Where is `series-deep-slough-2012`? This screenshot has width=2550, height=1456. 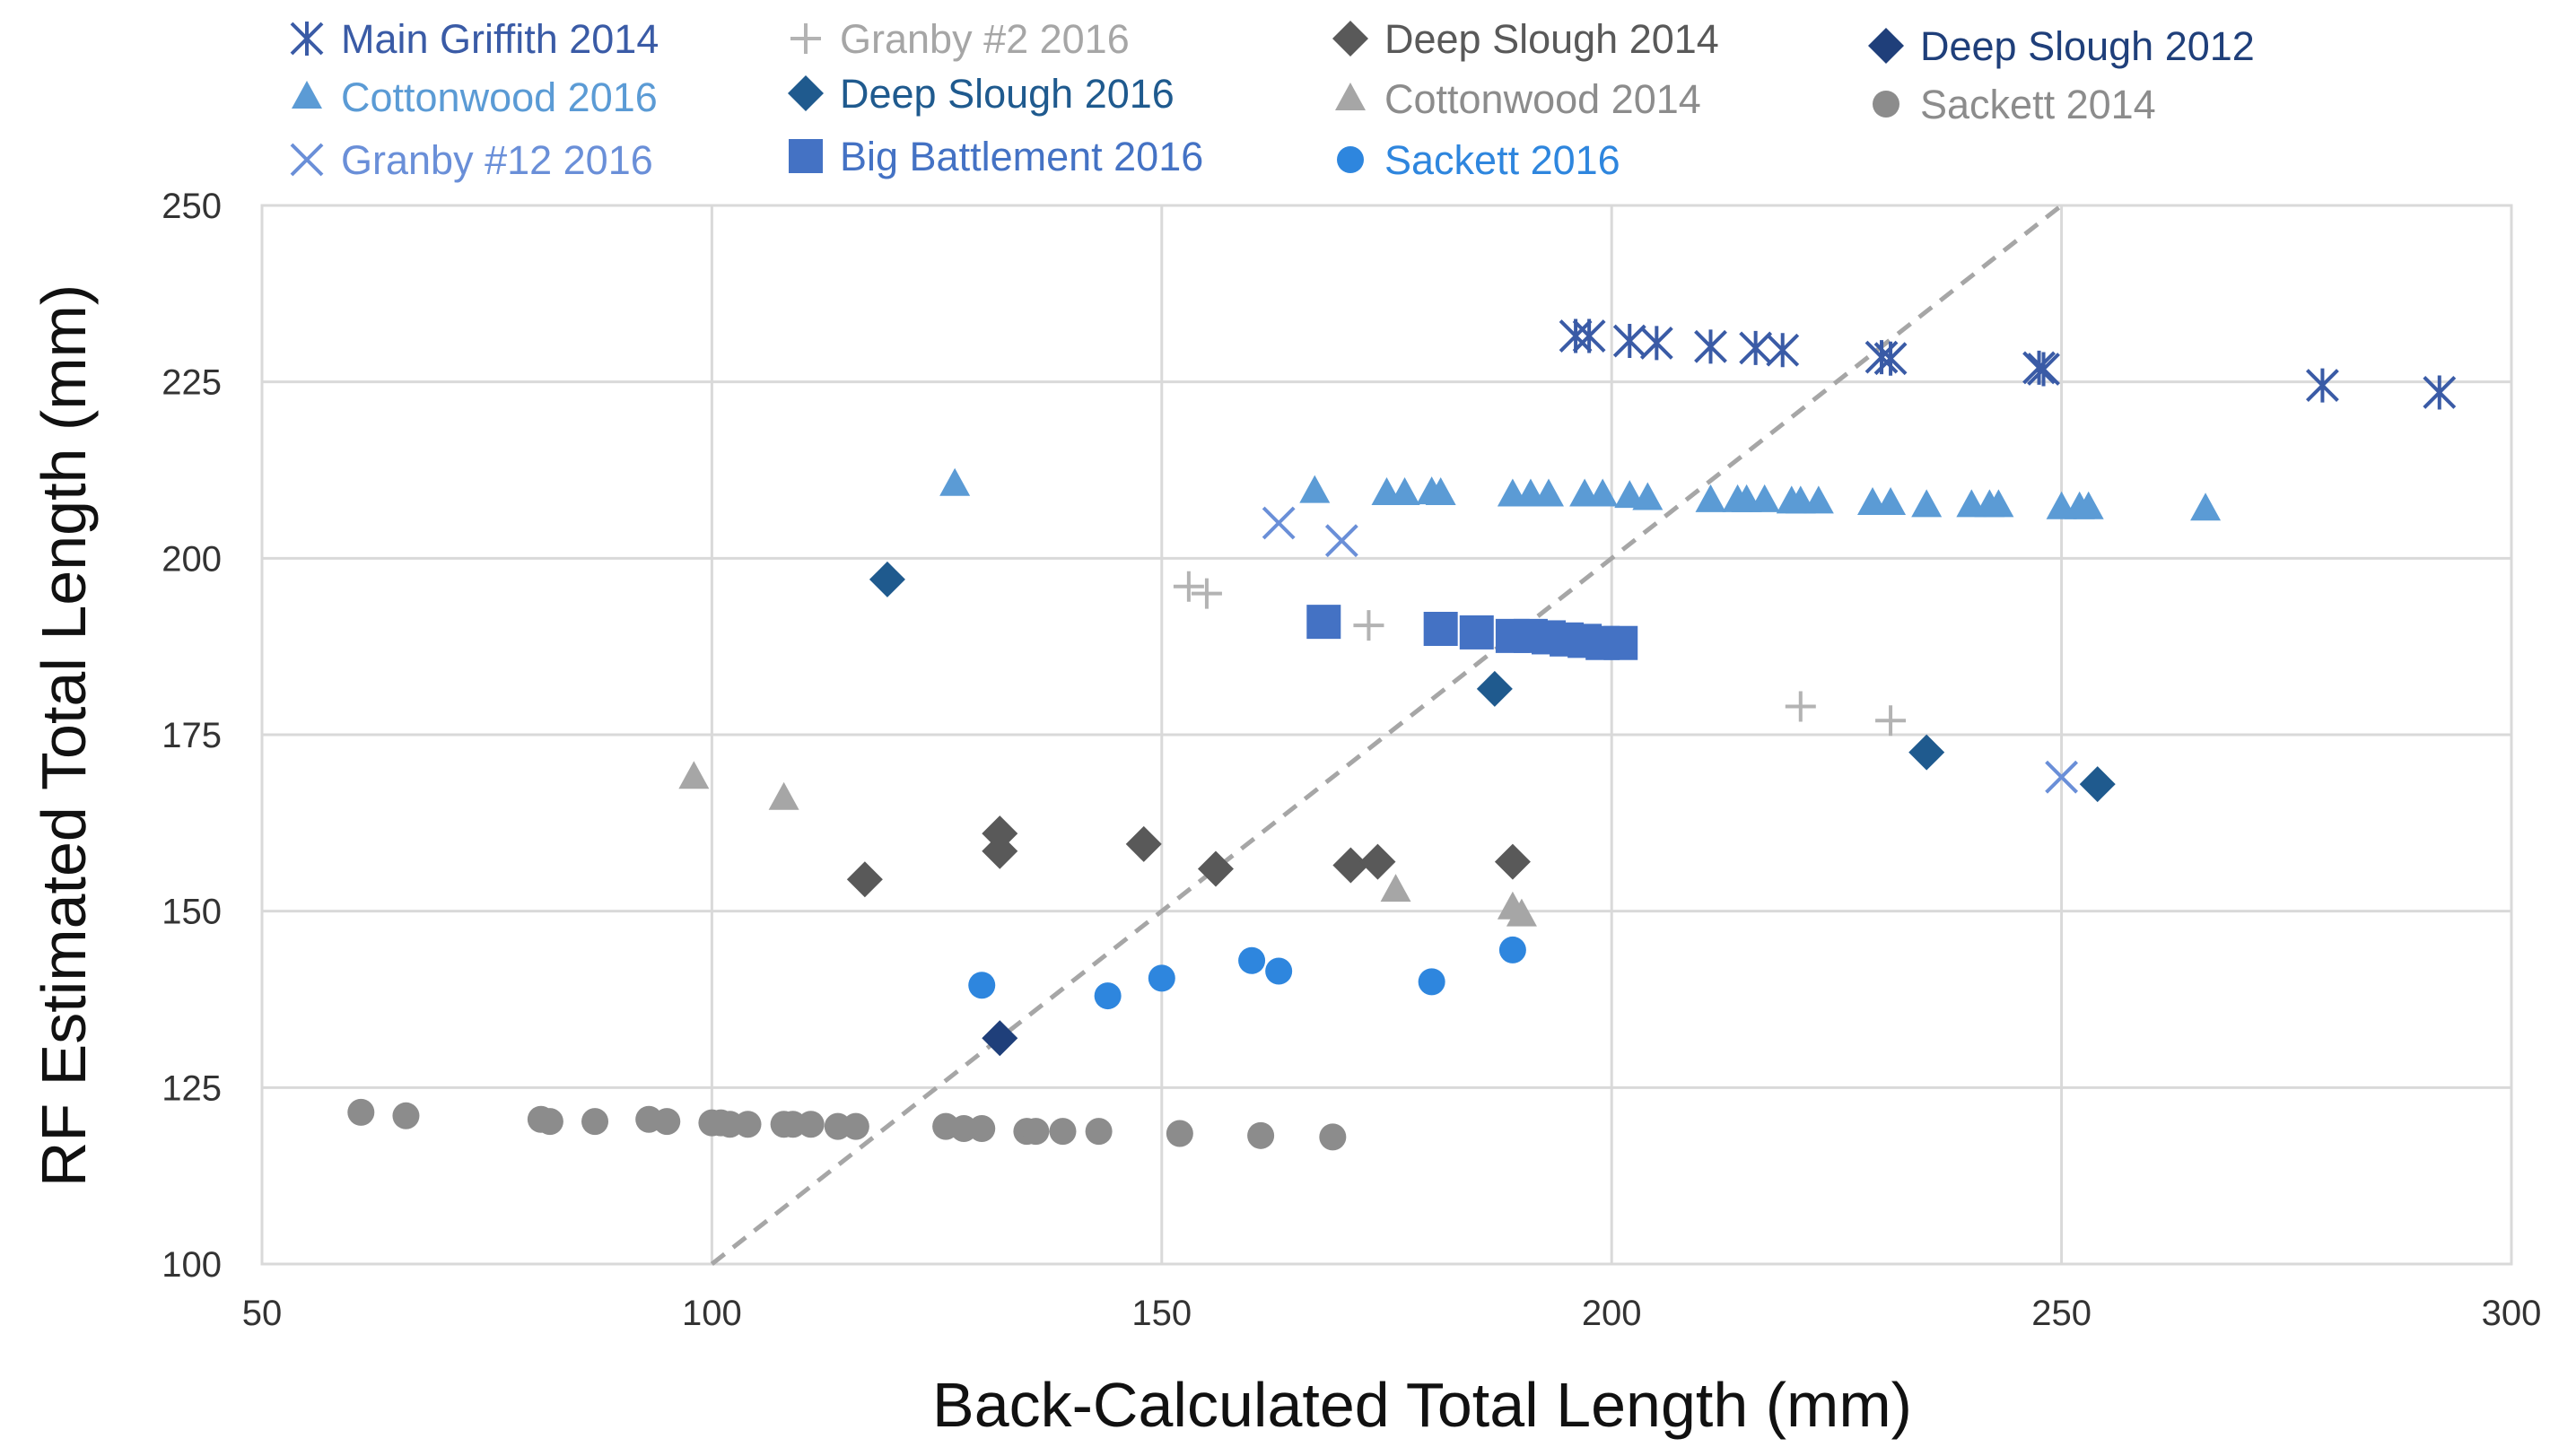
series-deep-slough-2012 is located at coordinates (1000, 1038).